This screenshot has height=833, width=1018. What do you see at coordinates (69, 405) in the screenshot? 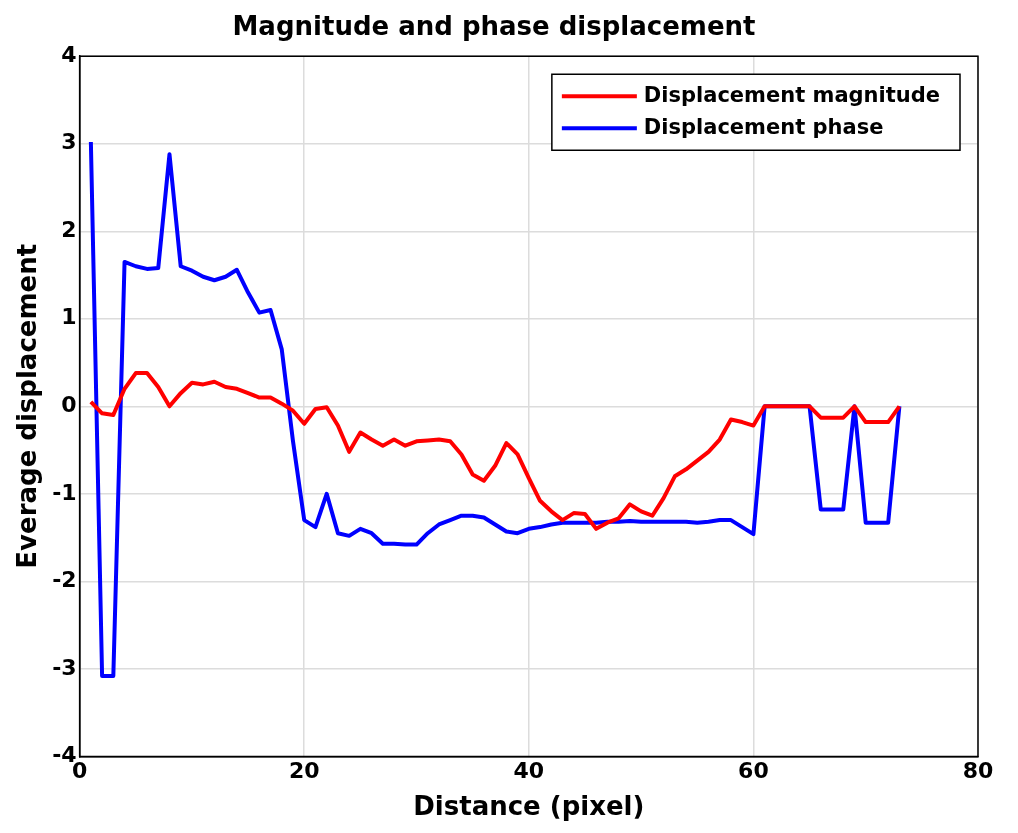
I see `y-tick-label: 0` at bounding box center [69, 405].